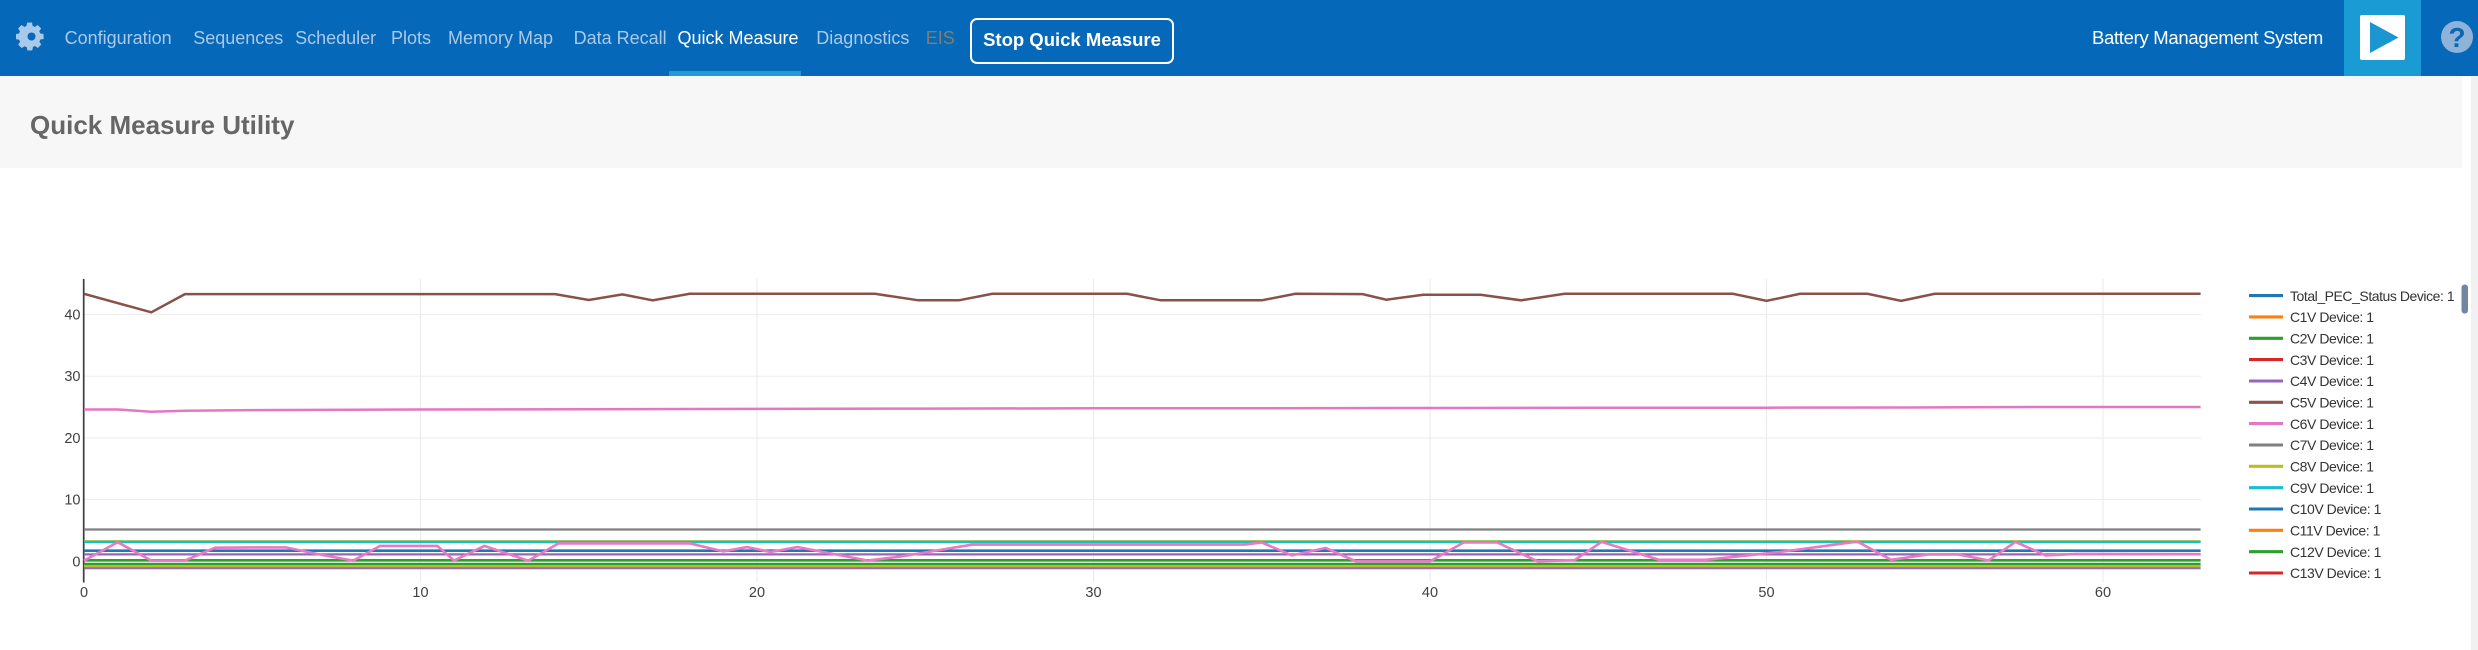 The image size is (2478, 650). What do you see at coordinates (2332, 488) in the screenshot?
I see `svg-text: C9V Device: 1` at bounding box center [2332, 488].